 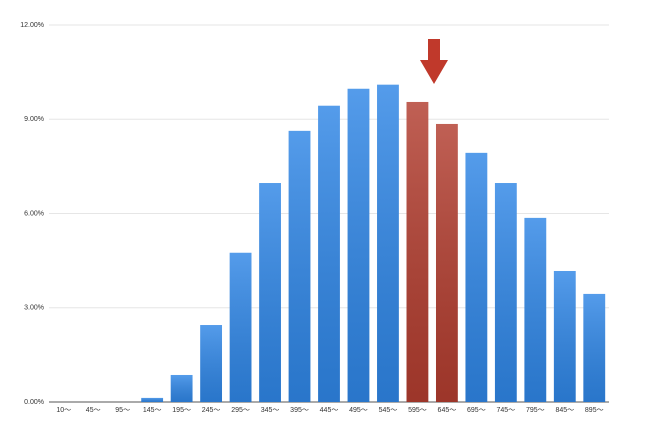 What do you see at coordinates (434, 61) in the screenshot?
I see `highlight-arrow` at bounding box center [434, 61].